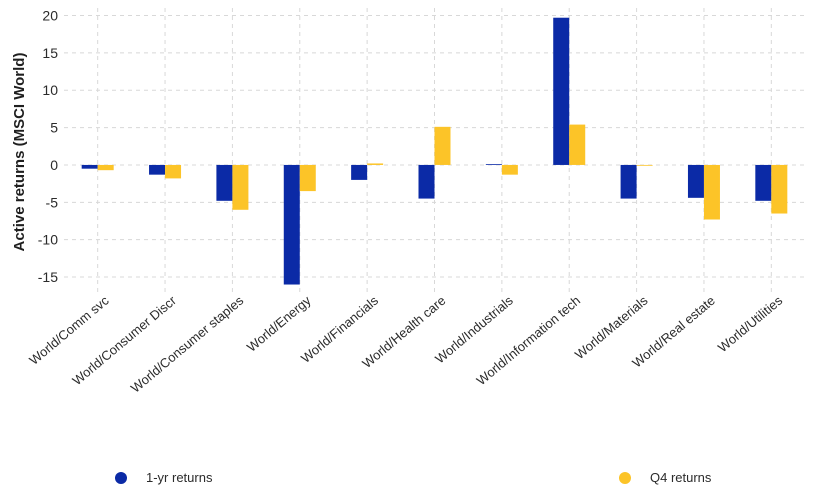 This screenshot has height=495, width=825. Describe the element at coordinates (54, 128) in the screenshot. I see `y-tick-label: 5` at that location.